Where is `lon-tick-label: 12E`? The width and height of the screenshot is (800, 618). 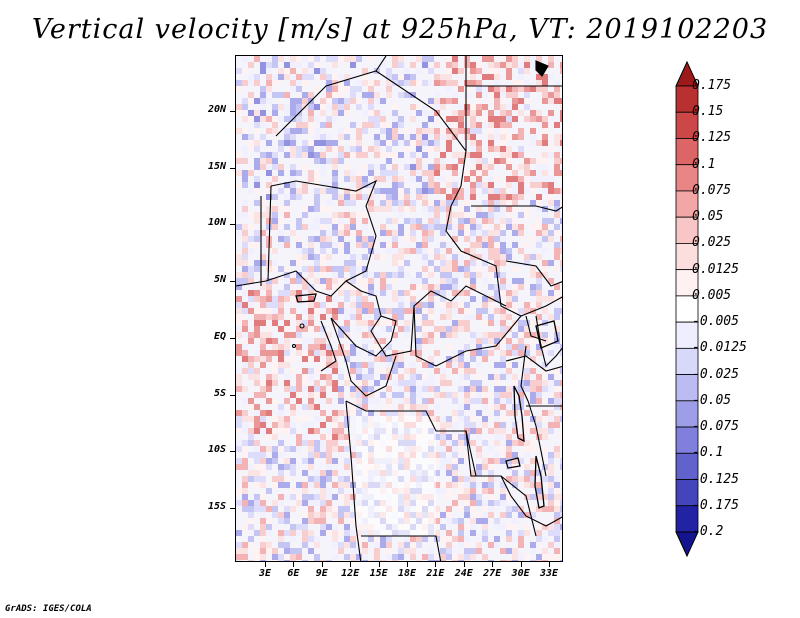
lon-tick-label: 12E is located at coordinates (350, 573).